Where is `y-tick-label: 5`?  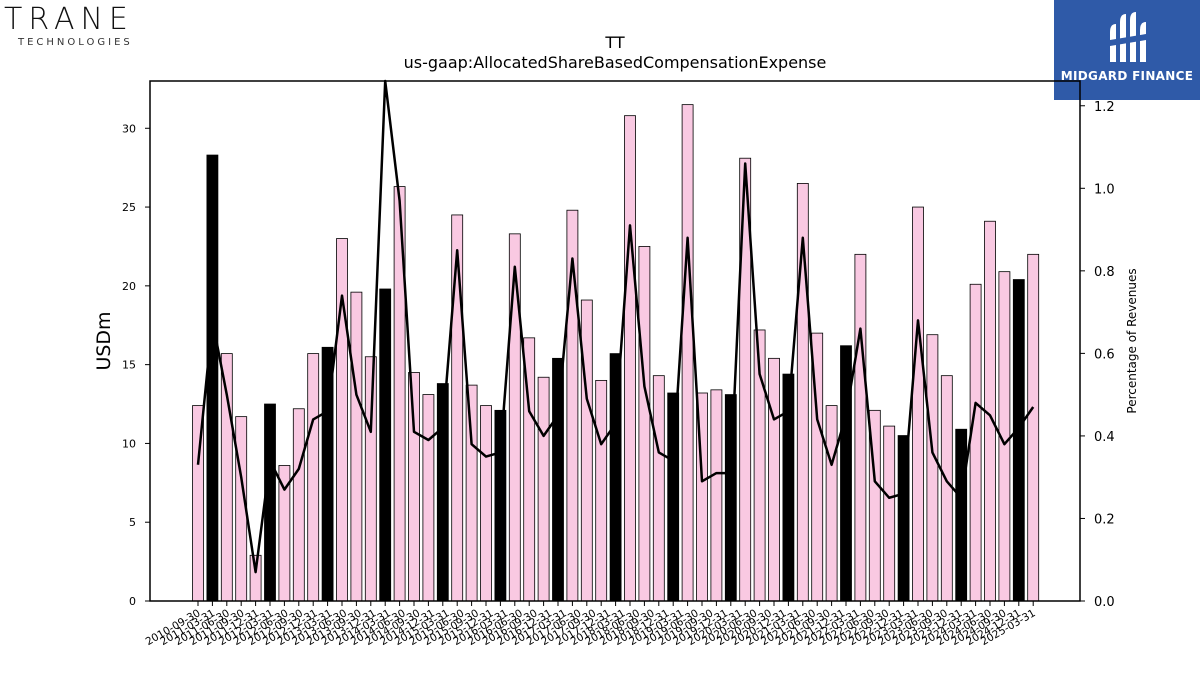
y-tick-label: 5 is located at coordinates (132, 522).